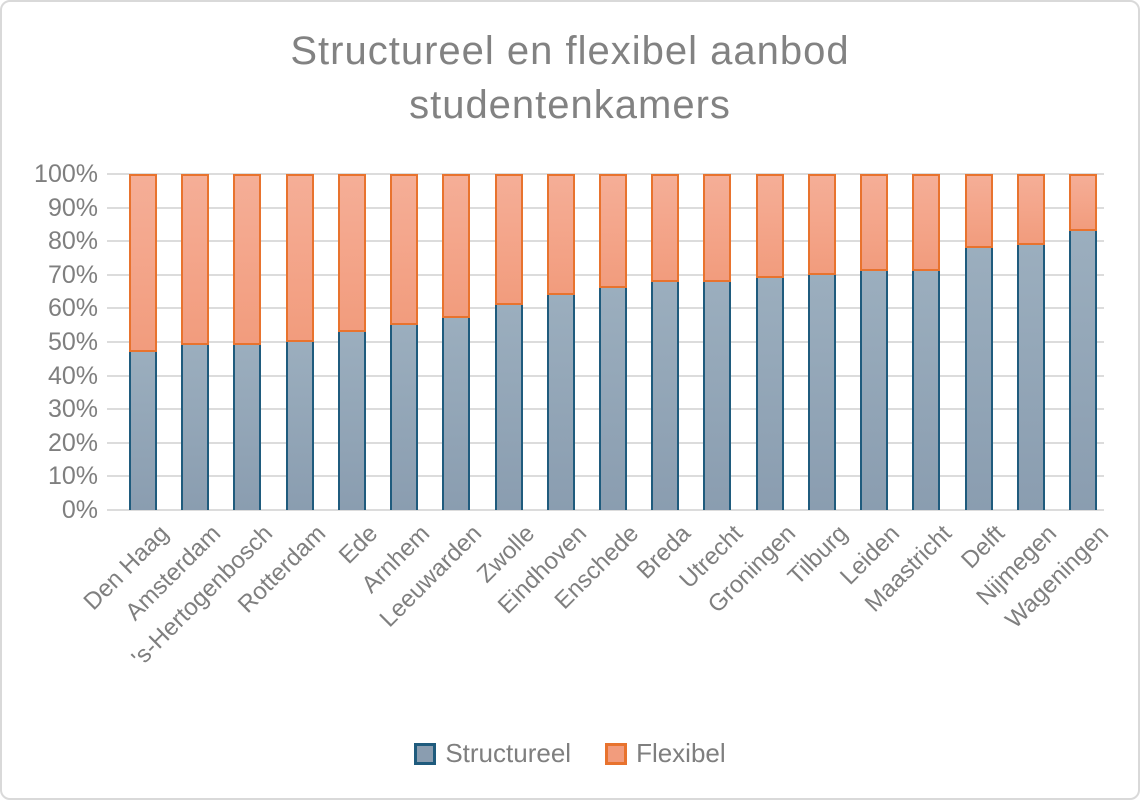 This screenshot has height=800, width=1140. What do you see at coordinates (72, 375) in the screenshot?
I see `y-axis-tick-label: 40%` at bounding box center [72, 375].